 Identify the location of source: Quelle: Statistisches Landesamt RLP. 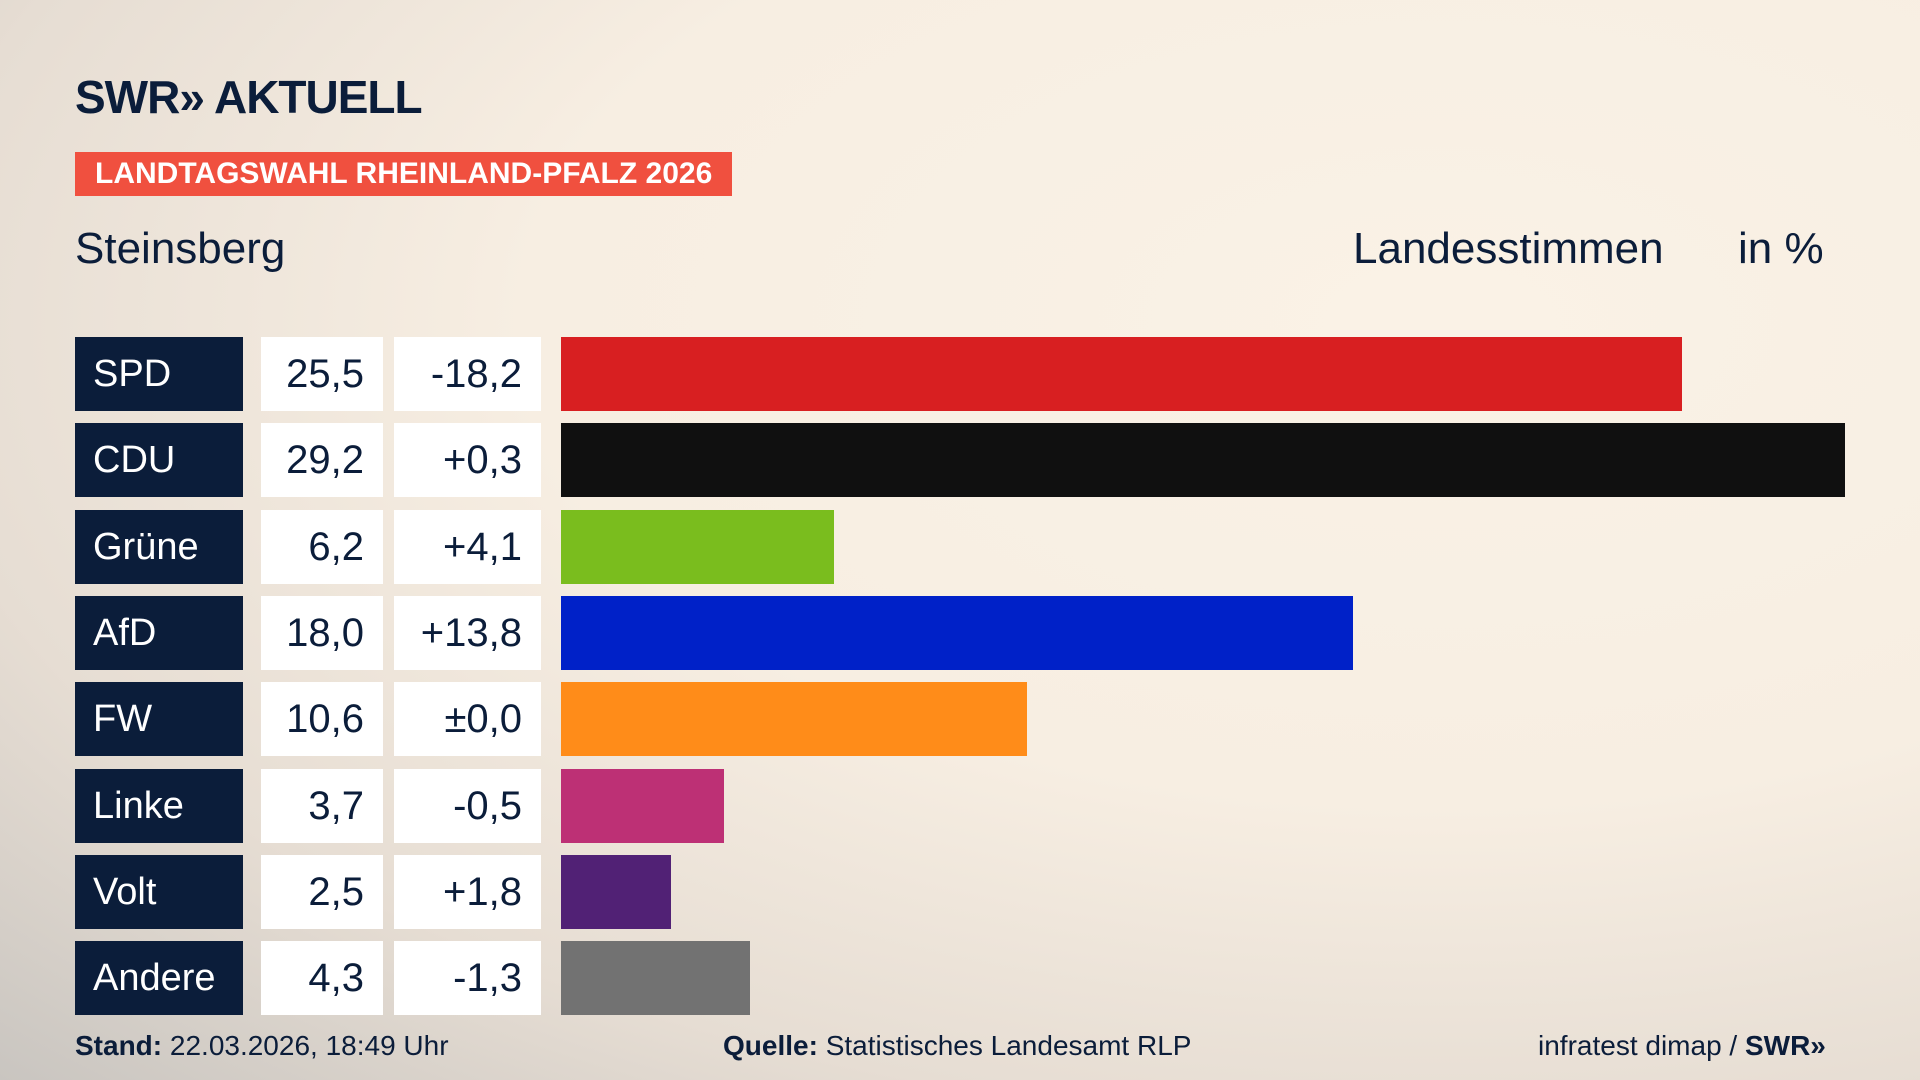
(957, 1046).